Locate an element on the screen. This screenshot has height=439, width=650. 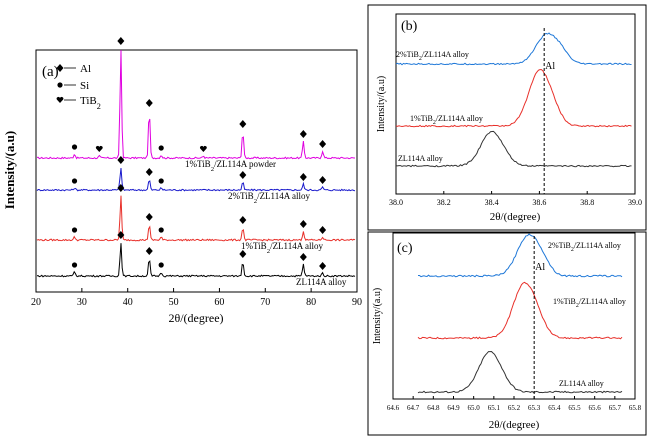
panel-b-label: (b) is located at coordinates (409, 26).